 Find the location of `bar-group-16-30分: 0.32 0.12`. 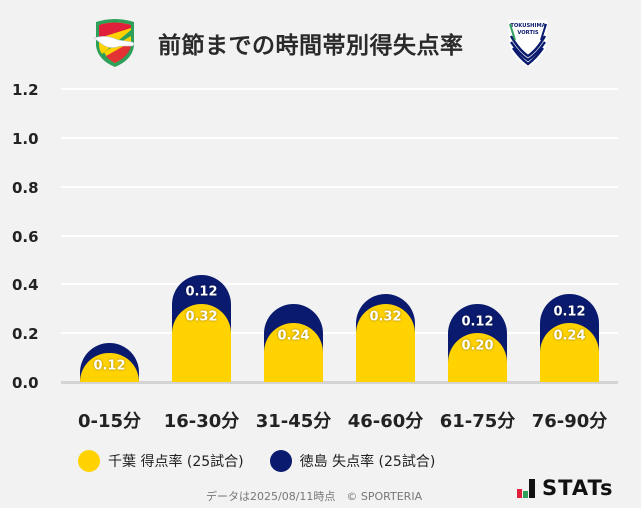

bar-group-16-30分: 0.32 0.12 is located at coordinates (201, 328).